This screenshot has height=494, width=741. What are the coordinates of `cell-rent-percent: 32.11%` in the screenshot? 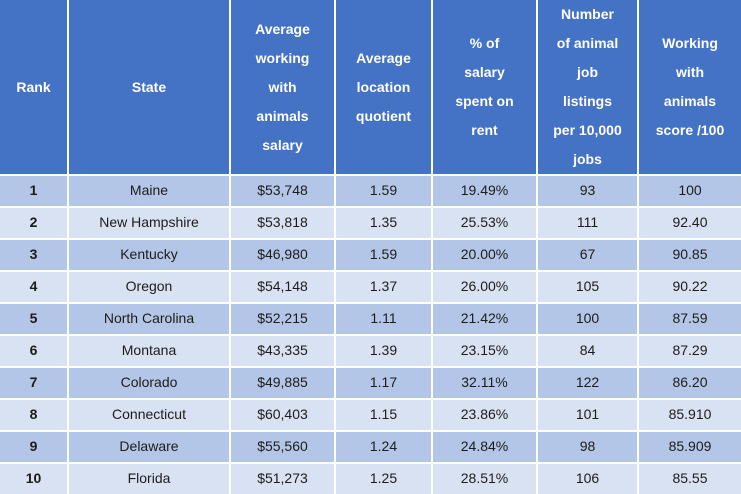 It's located at (484, 383).